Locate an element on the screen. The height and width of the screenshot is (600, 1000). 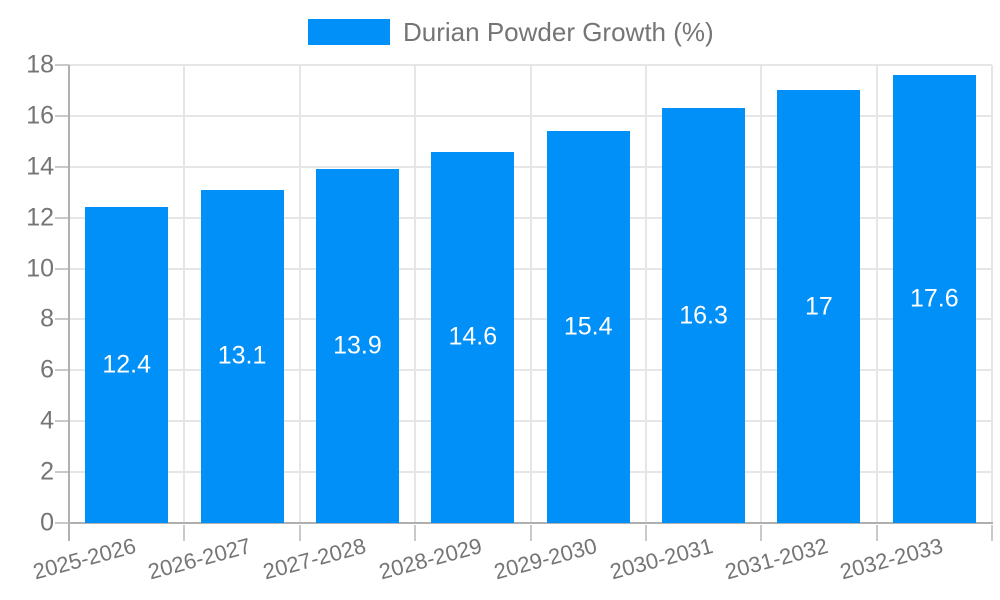
y-axis-line is located at coordinates (69, 303).